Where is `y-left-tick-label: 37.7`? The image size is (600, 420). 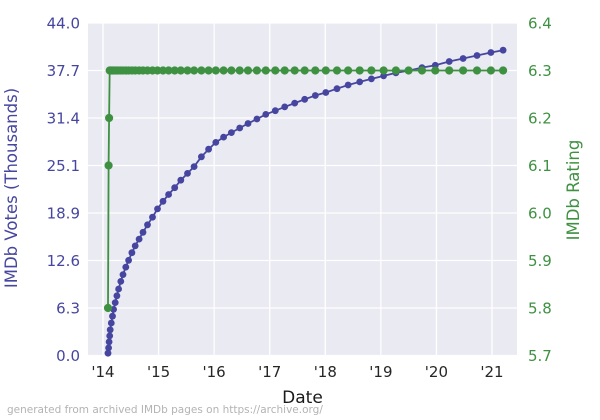
y-left-tick-label: 37.7 is located at coordinates (63, 71).